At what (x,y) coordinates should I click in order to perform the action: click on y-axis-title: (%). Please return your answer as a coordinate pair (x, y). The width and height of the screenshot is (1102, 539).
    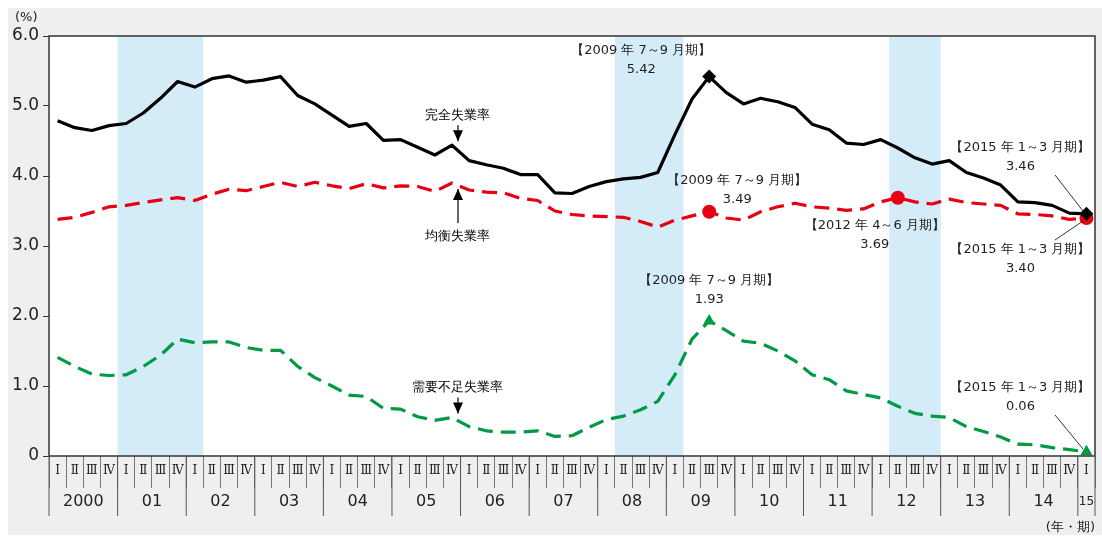
    Looking at the image, I should click on (26, 17).